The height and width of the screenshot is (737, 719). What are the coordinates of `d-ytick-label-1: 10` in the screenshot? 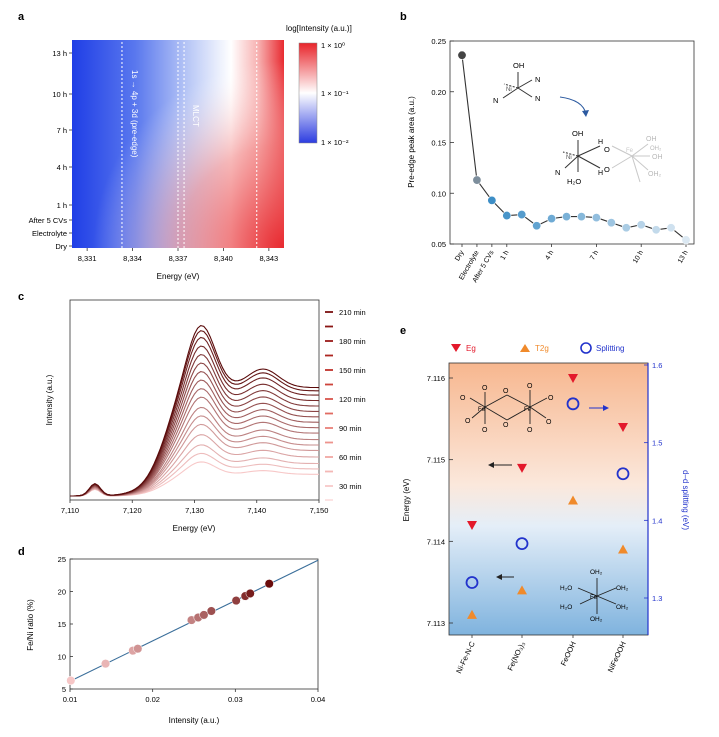 It's located at (62, 657).